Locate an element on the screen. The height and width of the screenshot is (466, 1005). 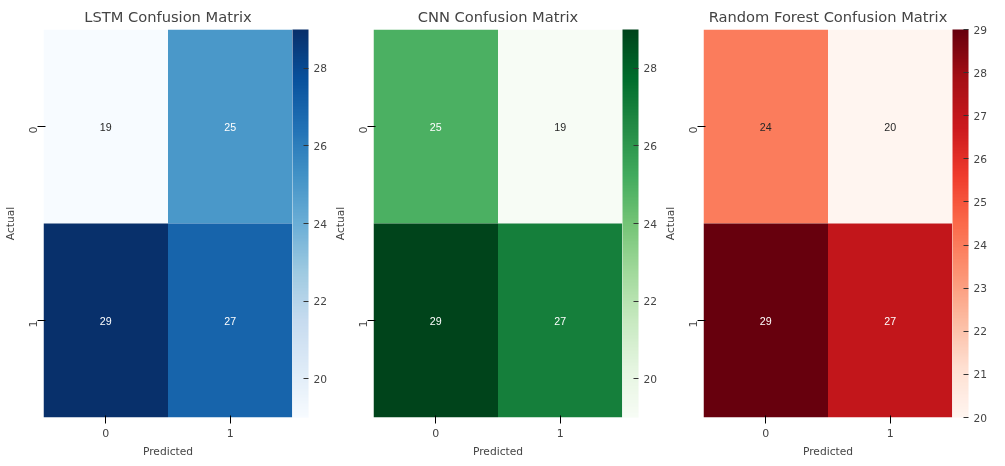
color-bar-label: 23 is located at coordinates (980, 289).